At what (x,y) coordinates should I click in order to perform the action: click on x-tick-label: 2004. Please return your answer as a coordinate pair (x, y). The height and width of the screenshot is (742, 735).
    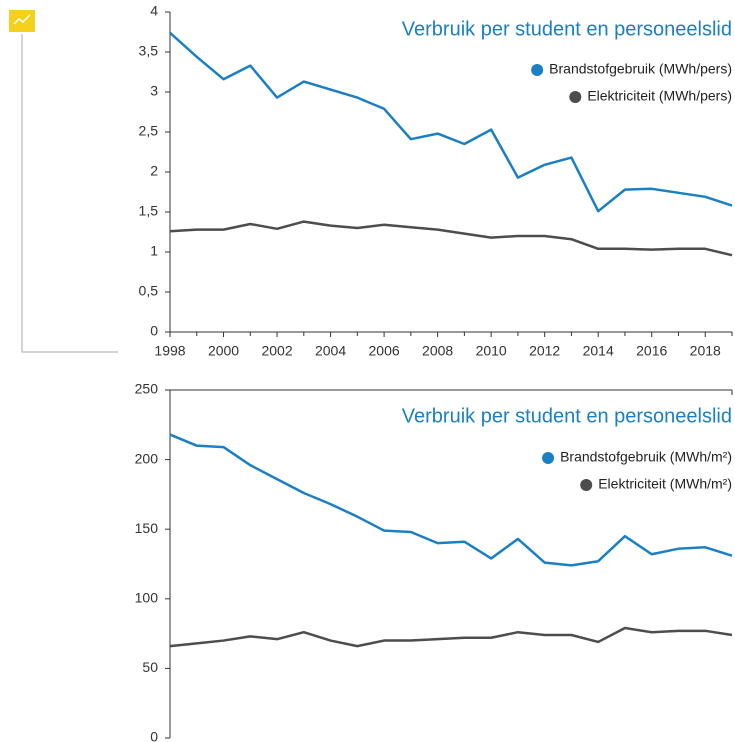
    Looking at the image, I should click on (330, 351).